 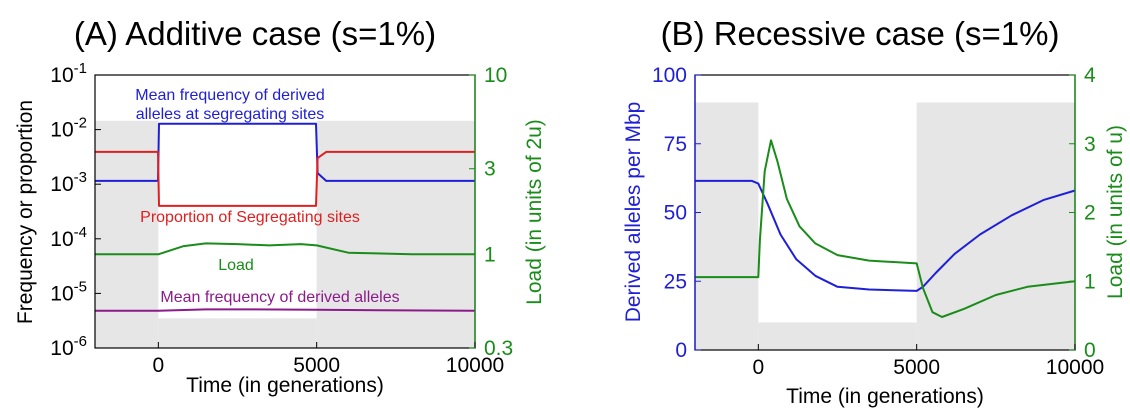 What do you see at coordinates (236, 265) in the screenshot?
I see `annotation-load: Load` at bounding box center [236, 265].